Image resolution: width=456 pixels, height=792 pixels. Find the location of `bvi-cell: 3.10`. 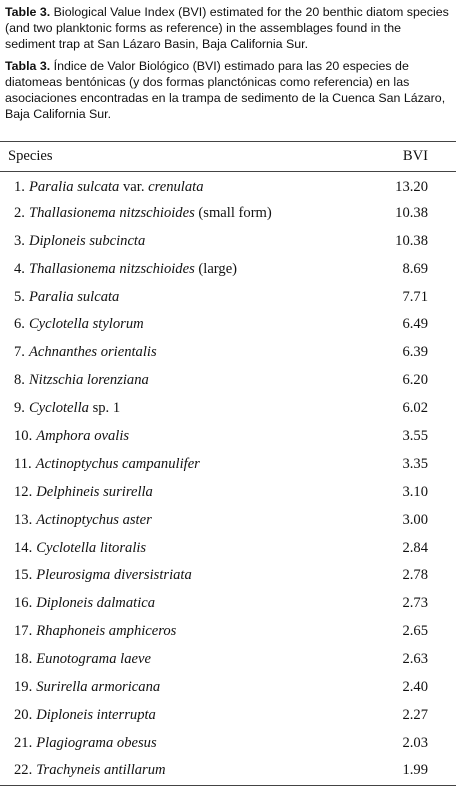

bvi-cell: 3.10 is located at coordinates (415, 491).